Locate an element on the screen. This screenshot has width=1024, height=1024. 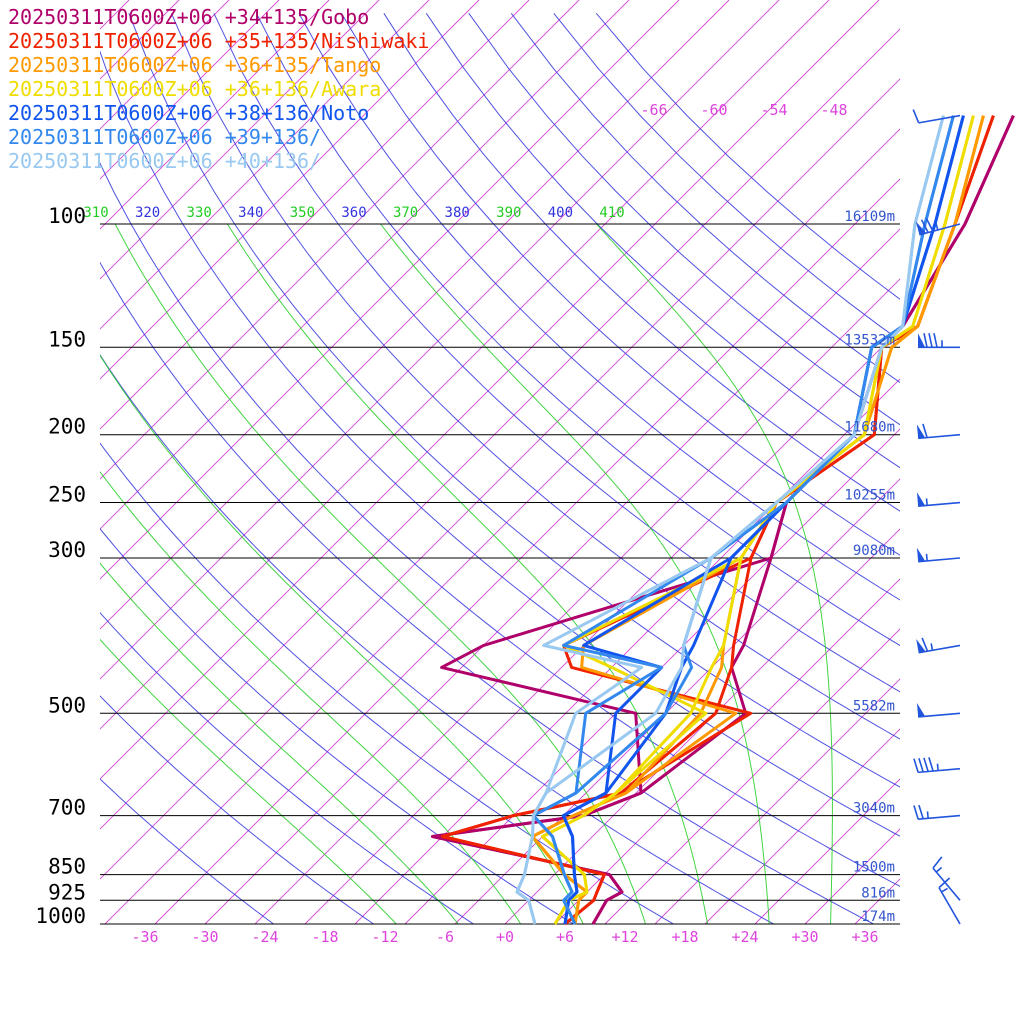
theta-label: 350 is located at coordinates (302, 213).